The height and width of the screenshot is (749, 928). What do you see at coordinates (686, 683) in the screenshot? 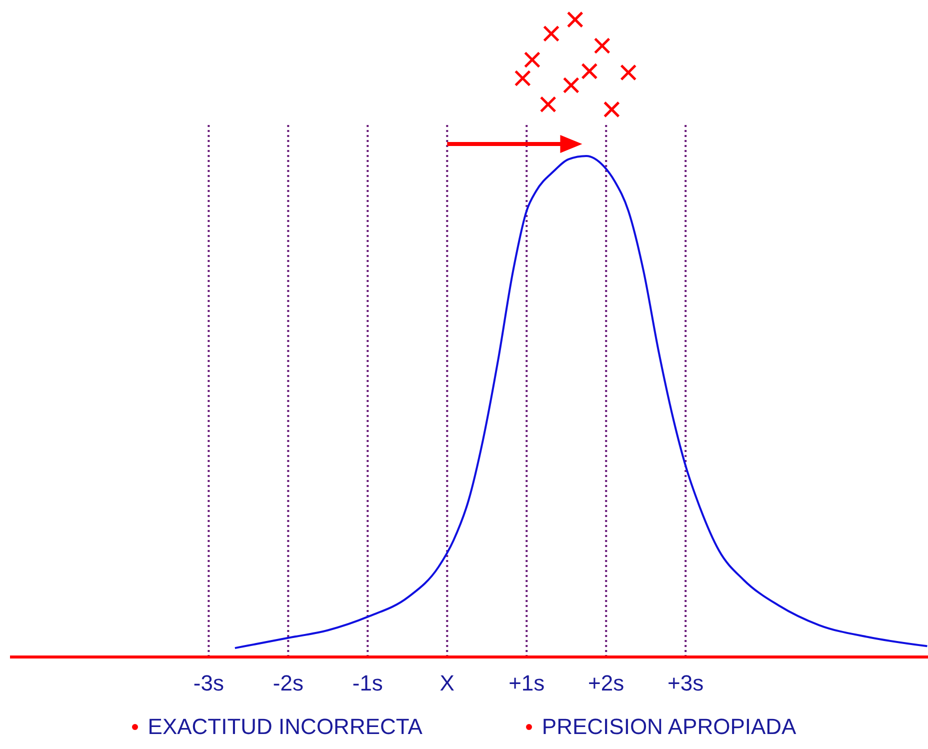
I see `x-tick-label: +3s` at bounding box center [686, 683].